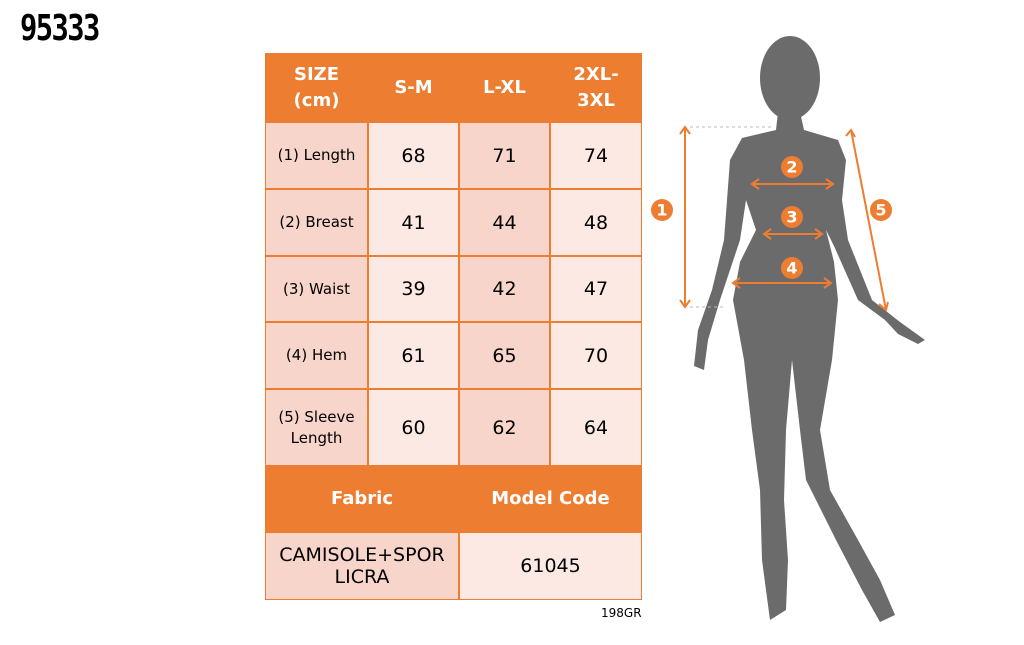 This screenshot has width=1024, height=645. I want to click on marker-label: 5, so click(880, 210).